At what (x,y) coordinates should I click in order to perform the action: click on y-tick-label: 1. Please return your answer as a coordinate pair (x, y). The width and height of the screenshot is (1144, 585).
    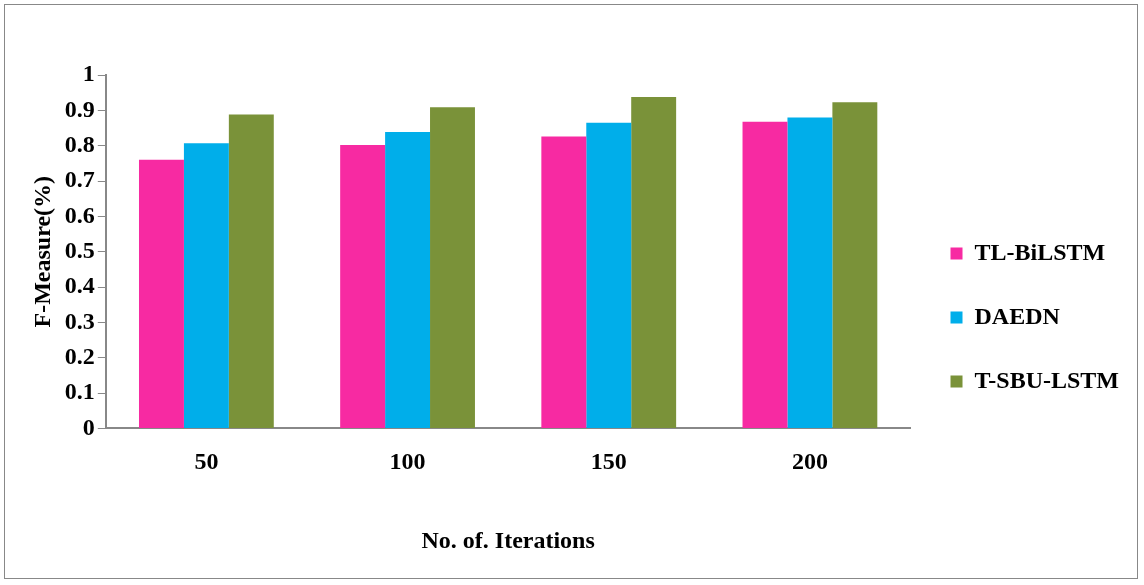
    Looking at the image, I should click on (88, 73).